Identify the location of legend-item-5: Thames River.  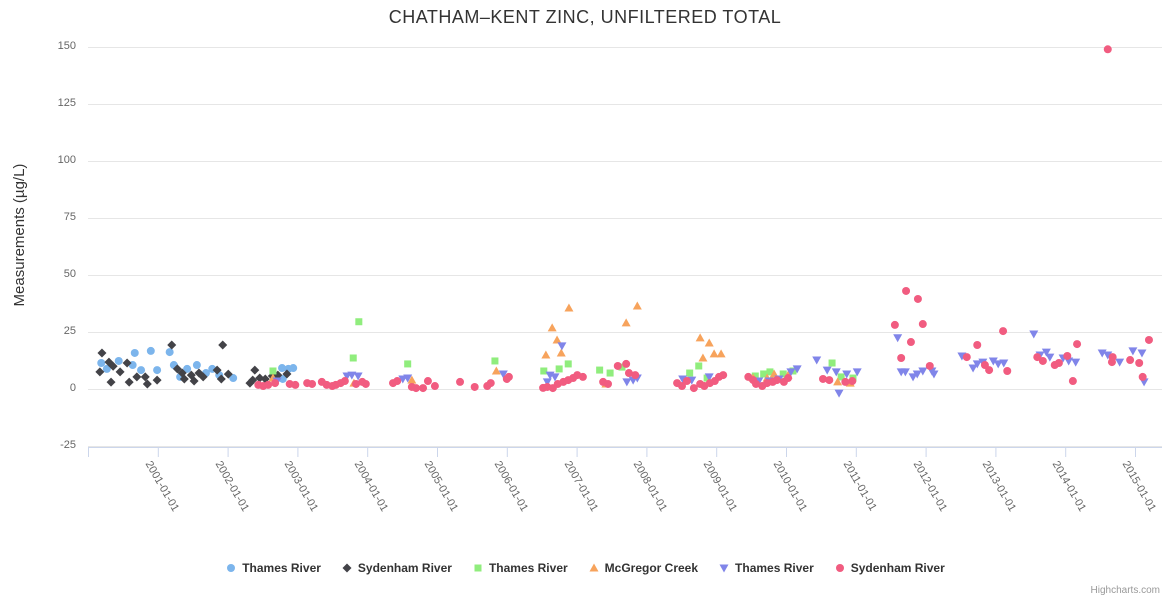
(766, 568).